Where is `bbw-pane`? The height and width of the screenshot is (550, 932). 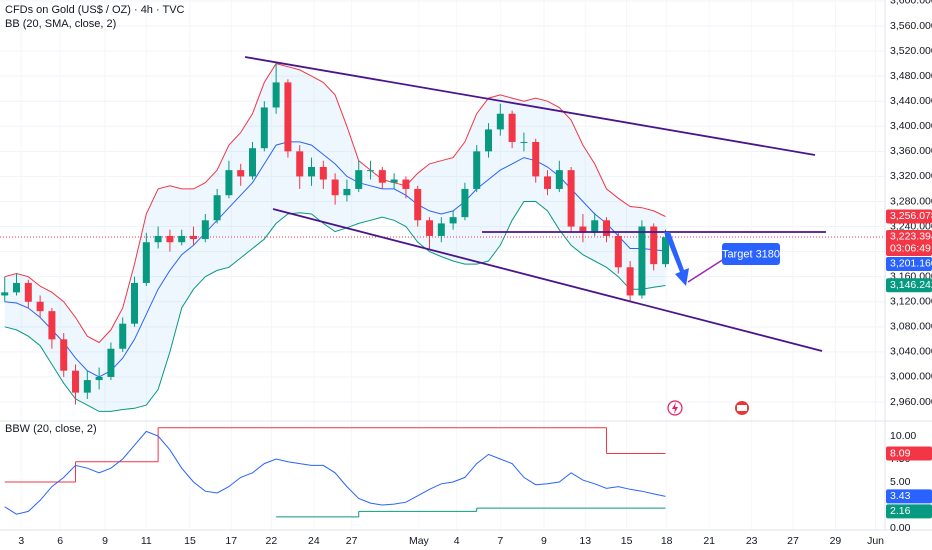 bbw-pane is located at coordinates (335, 472).